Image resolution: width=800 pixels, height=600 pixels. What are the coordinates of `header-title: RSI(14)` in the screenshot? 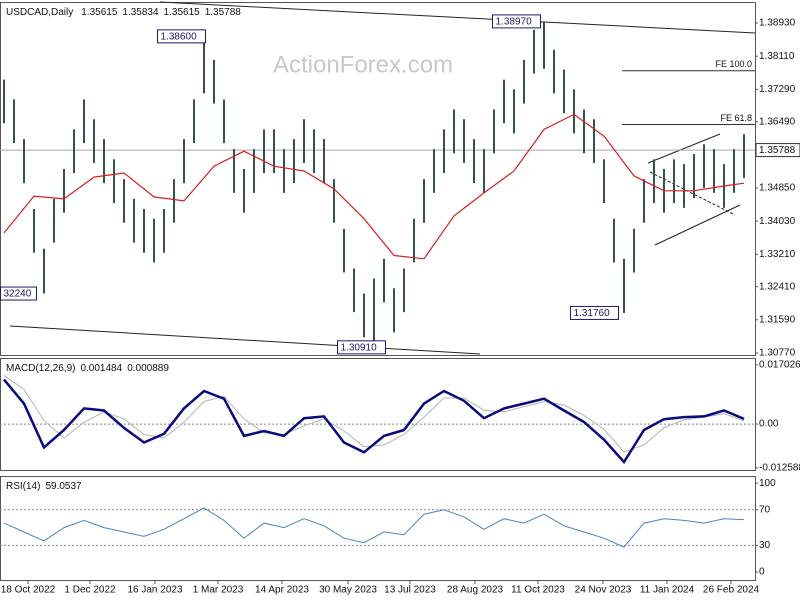 It's located at (23, 486).